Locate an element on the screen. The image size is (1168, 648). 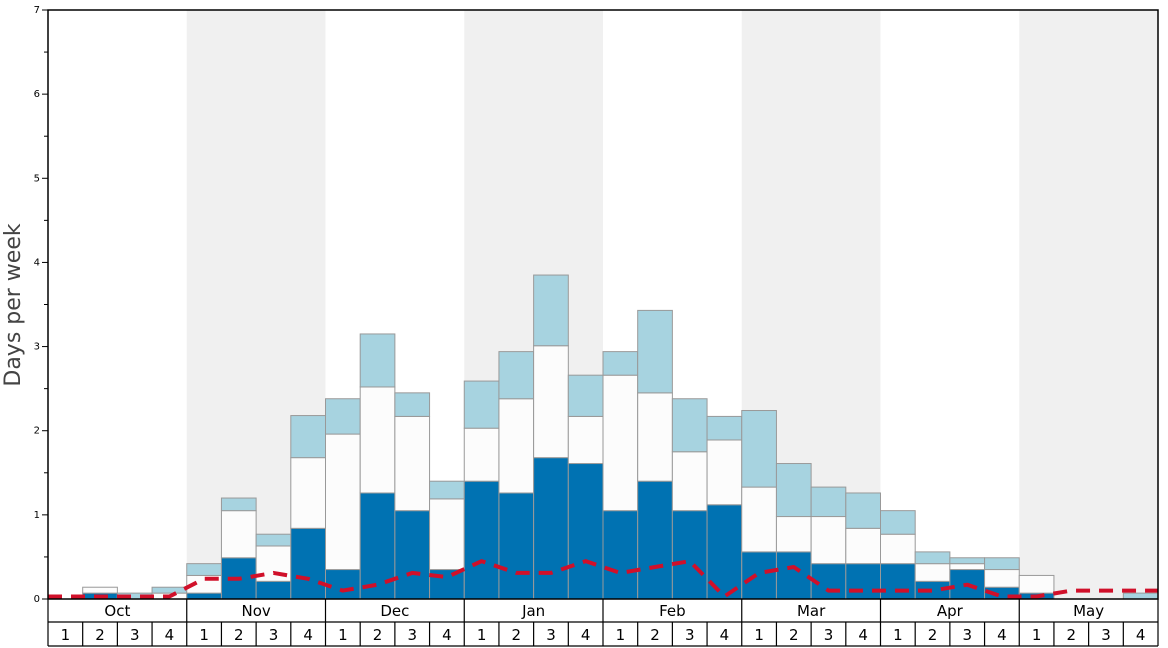
month-band-may is located at coordinates (1088, 304).